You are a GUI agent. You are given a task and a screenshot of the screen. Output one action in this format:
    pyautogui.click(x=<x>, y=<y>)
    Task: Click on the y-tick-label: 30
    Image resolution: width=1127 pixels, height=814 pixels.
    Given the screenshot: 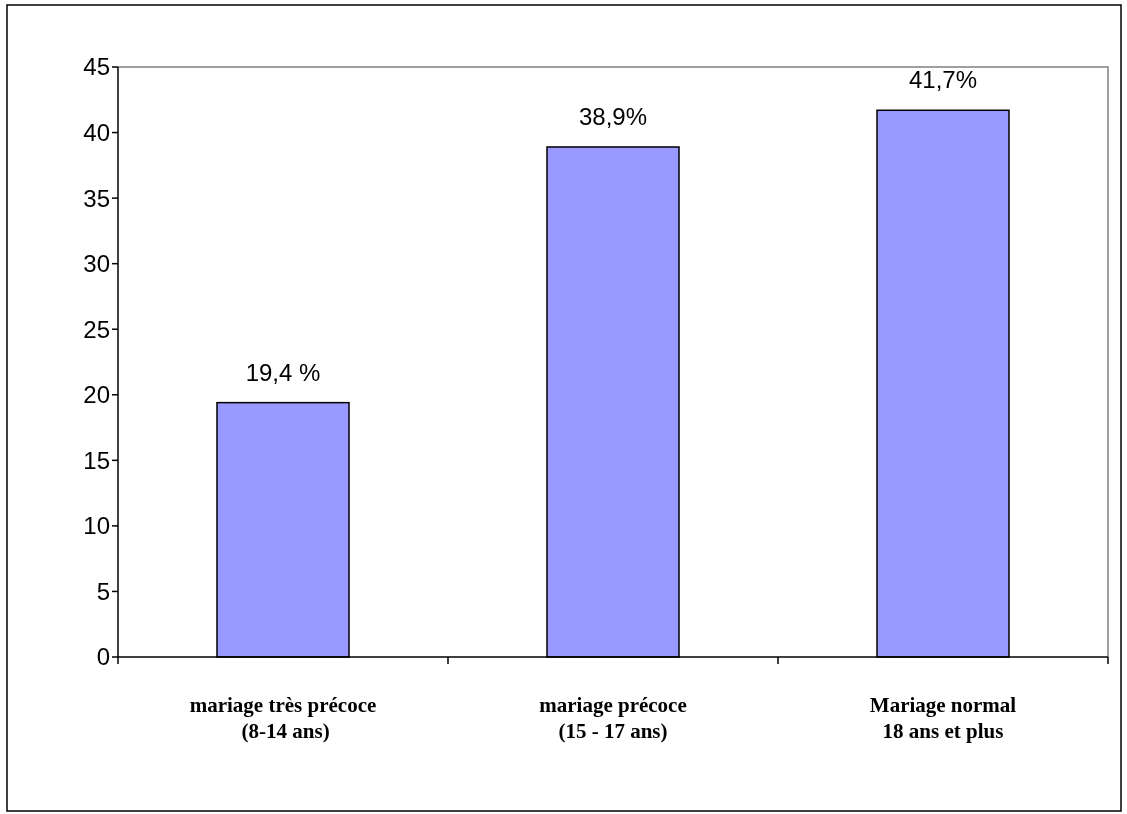 What is the action you would take?
    pyautogui.click(x=96, y=264)
    